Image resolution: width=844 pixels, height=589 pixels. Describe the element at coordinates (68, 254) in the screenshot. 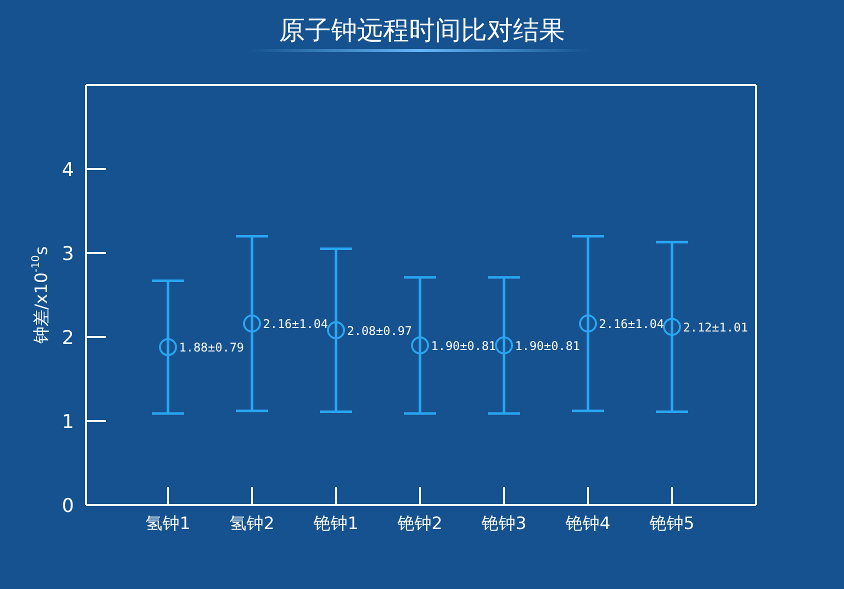

I see `y-tick-label: 3` at that location.